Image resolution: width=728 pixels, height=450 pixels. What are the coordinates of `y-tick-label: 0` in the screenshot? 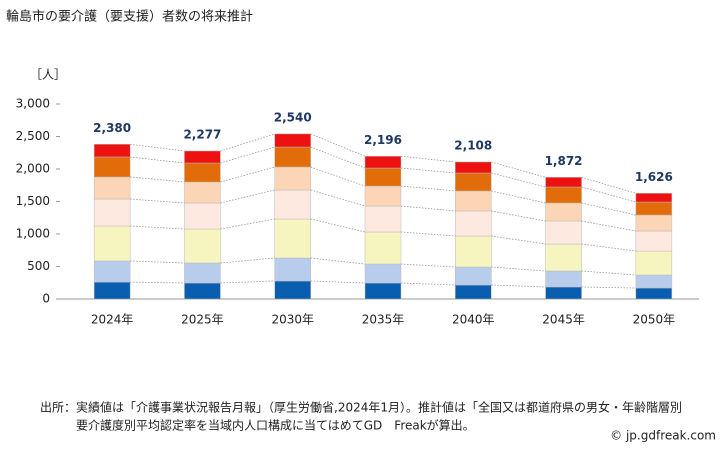 It's located at (46, 299).